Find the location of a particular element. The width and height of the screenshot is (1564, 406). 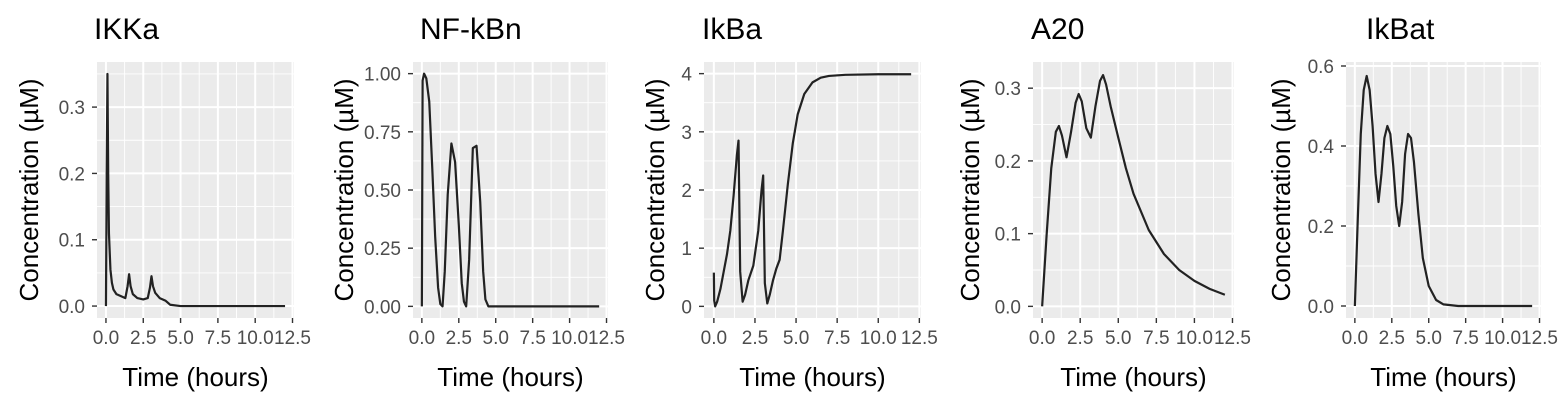

y-tick-label: 0.25 is located at coordinates (382, 249).